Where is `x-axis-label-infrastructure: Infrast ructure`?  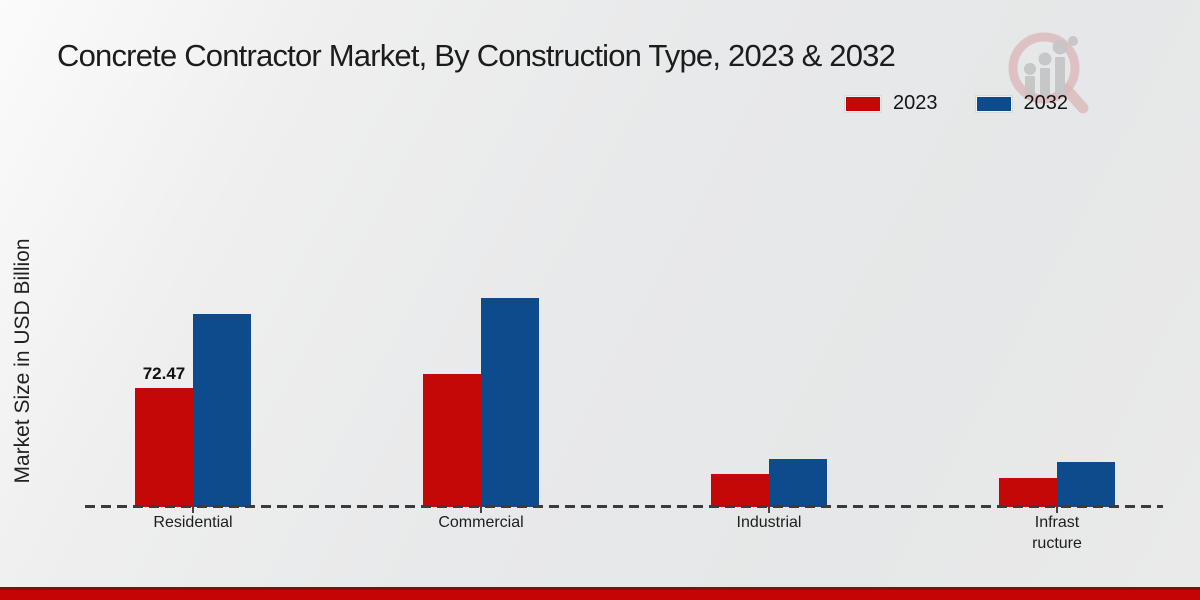
x-axis-label-infrastructure: Infrast ructure is located at coordinates (1057, 533).